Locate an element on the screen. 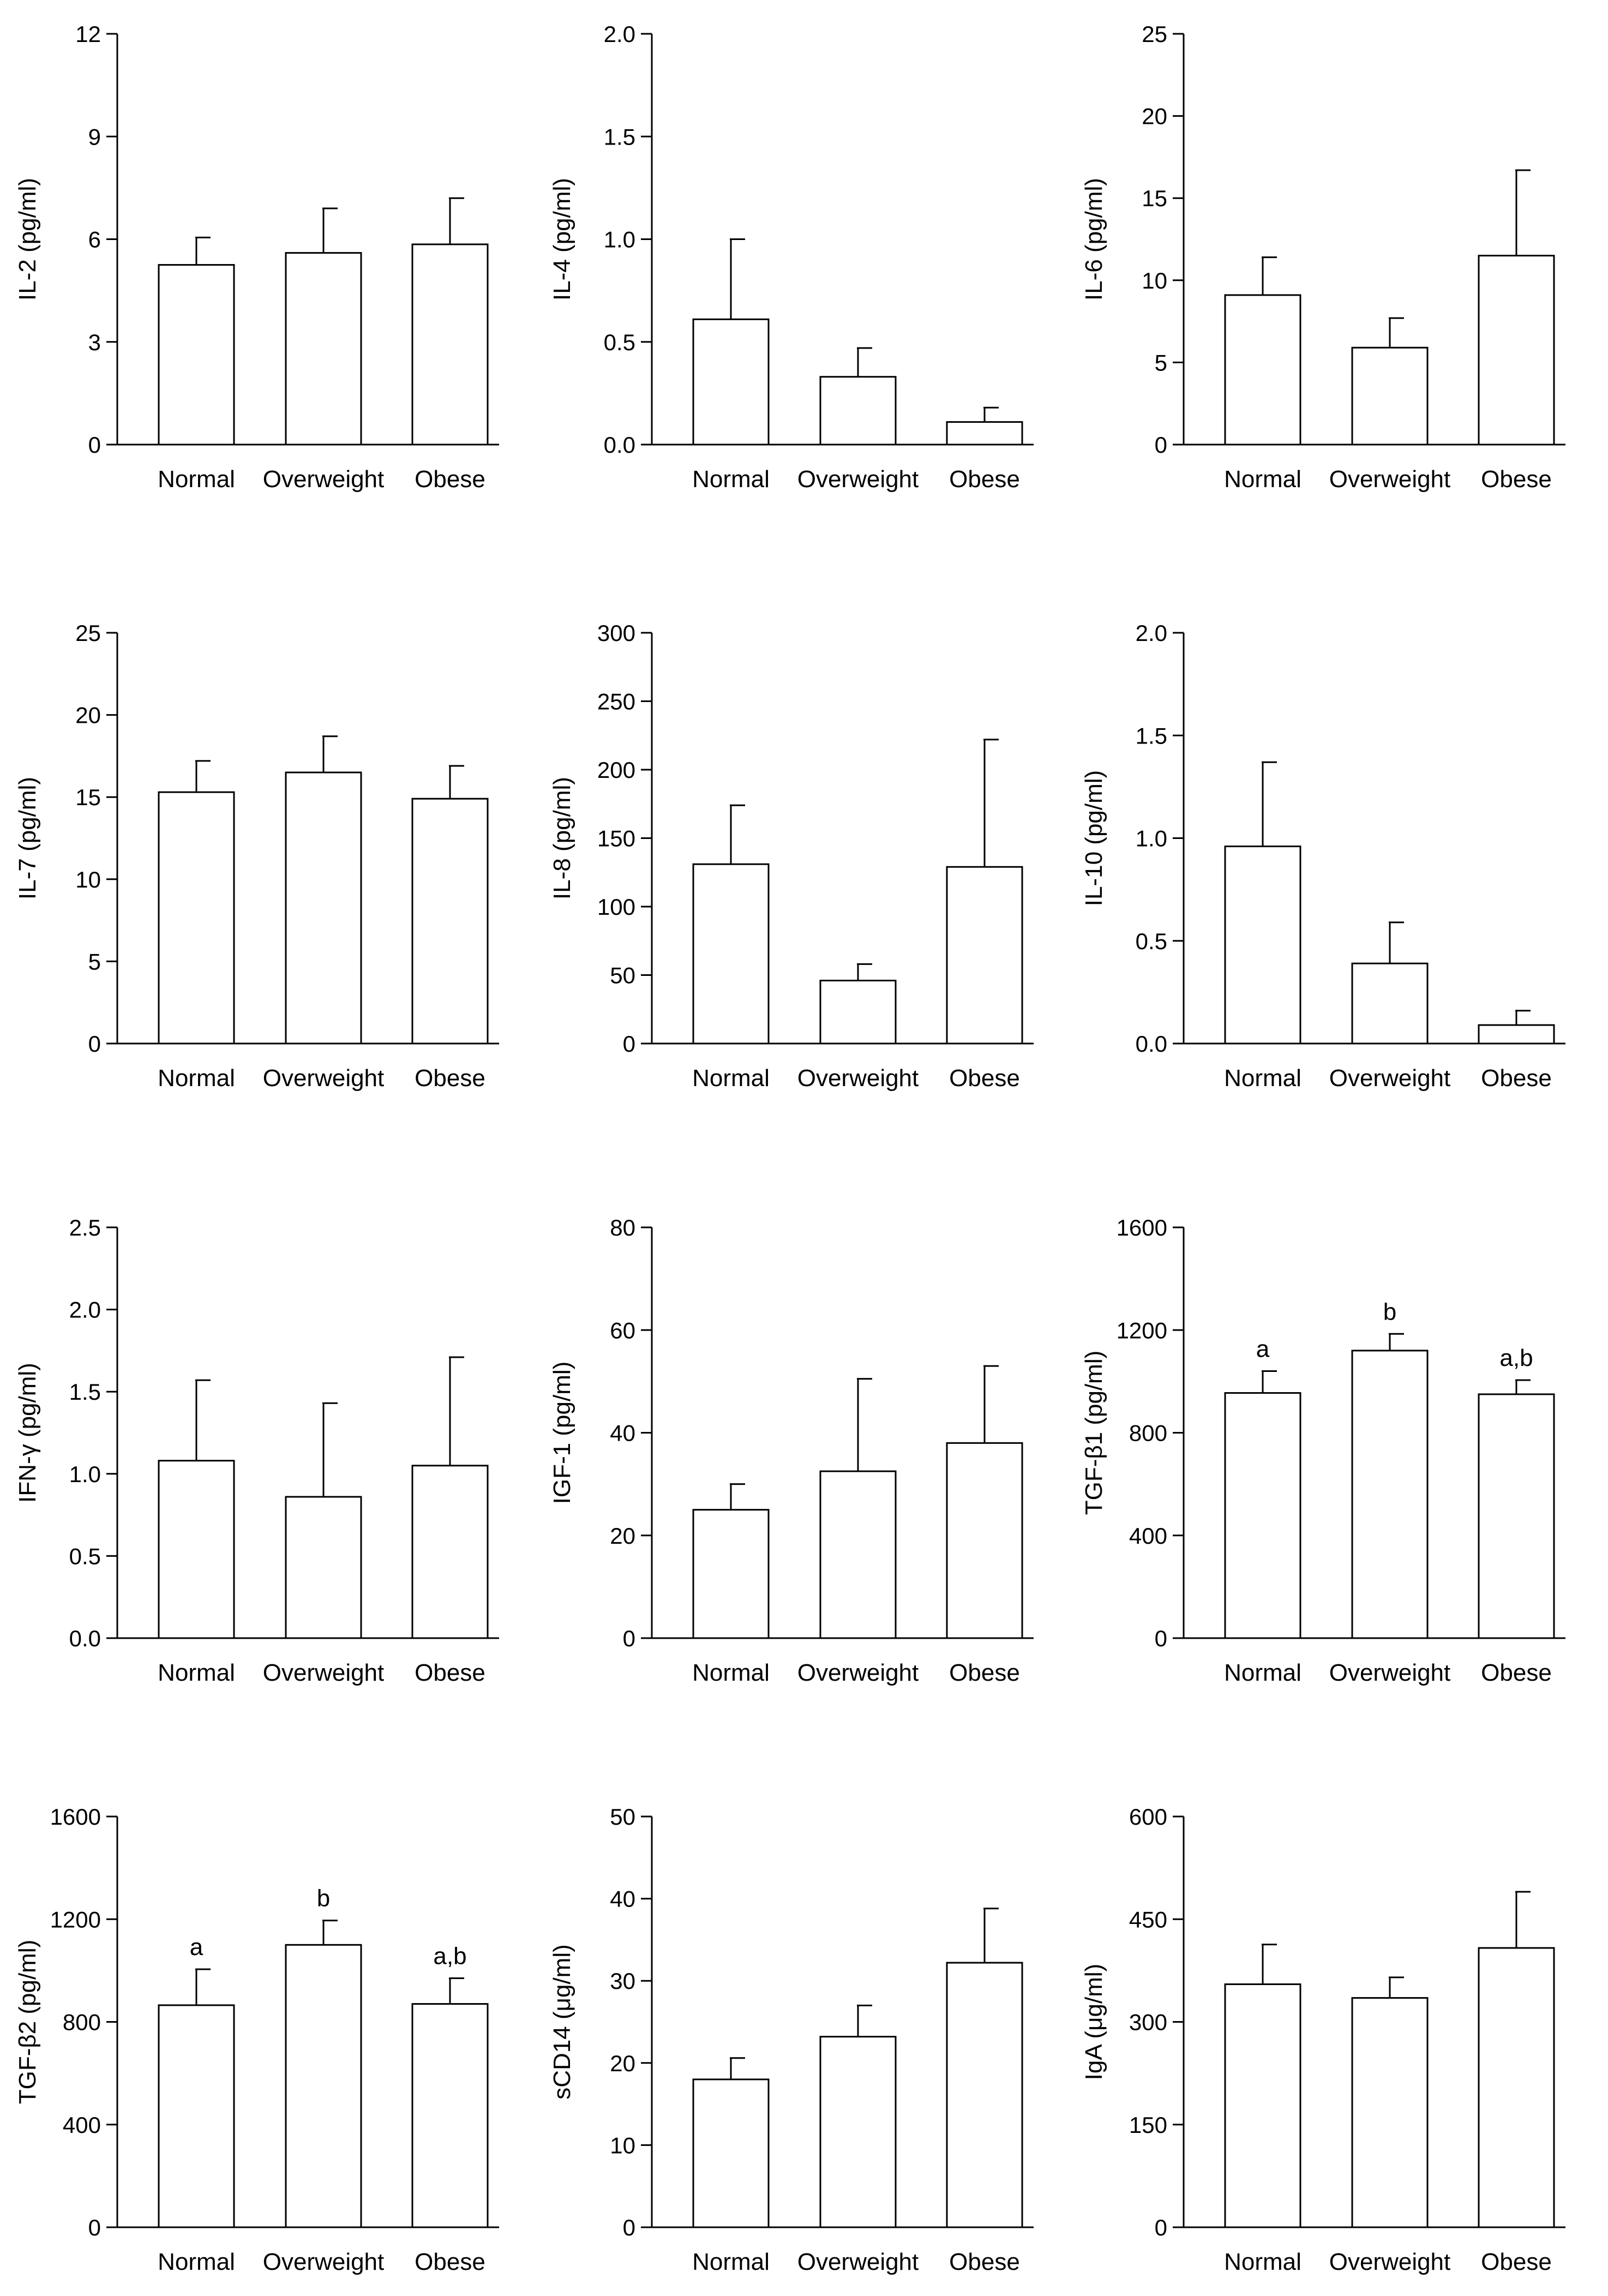  y-axis-title: IL-4 (pg/ml) is located at coordinates (562, 239).